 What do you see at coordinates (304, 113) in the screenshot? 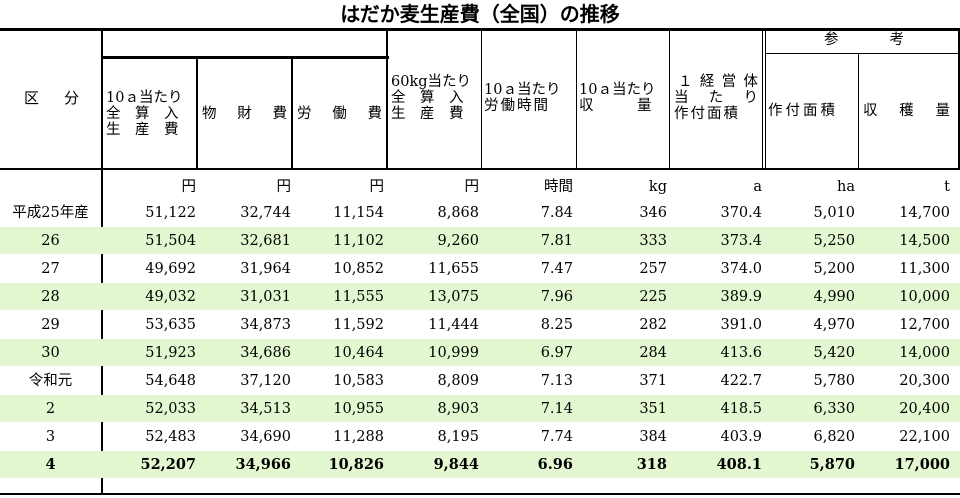
I see `header-char: 労` at bounding box center [304, 113].